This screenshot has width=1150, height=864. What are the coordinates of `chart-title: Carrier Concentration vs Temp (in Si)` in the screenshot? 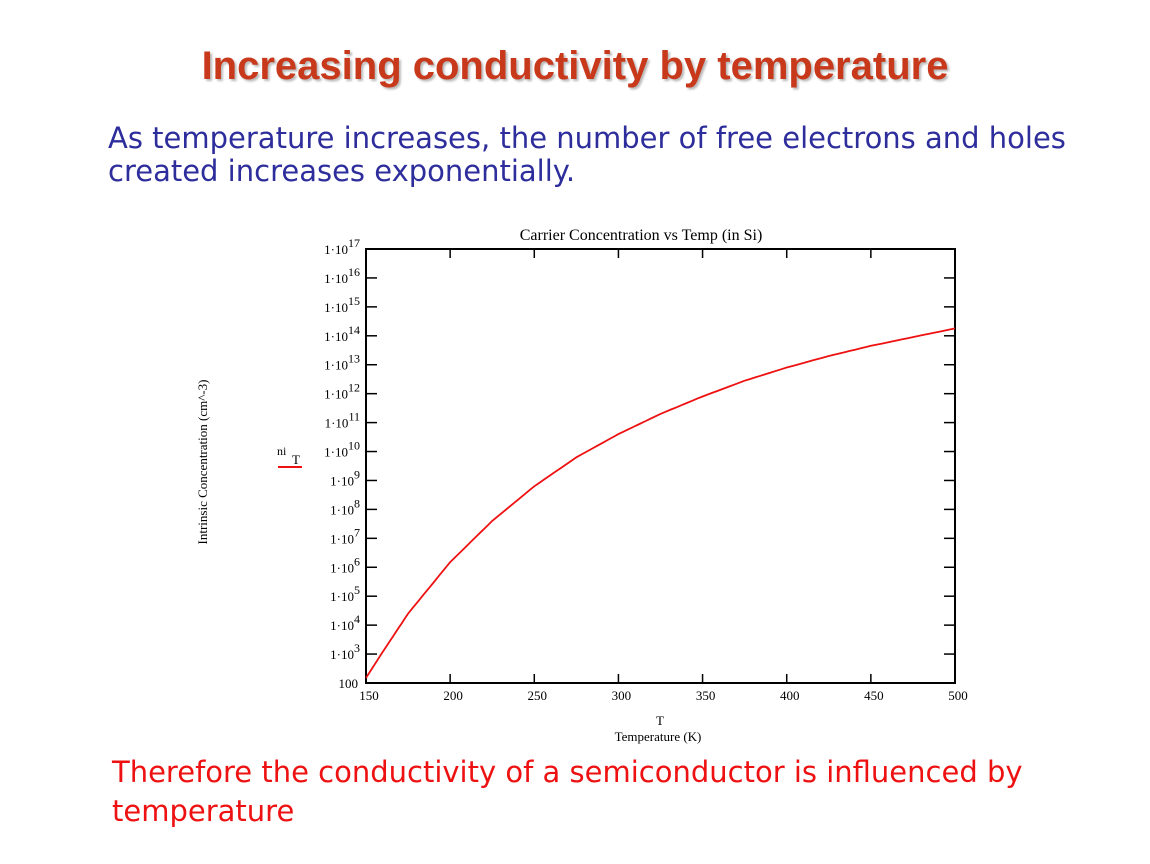 It's located at (641, 235).